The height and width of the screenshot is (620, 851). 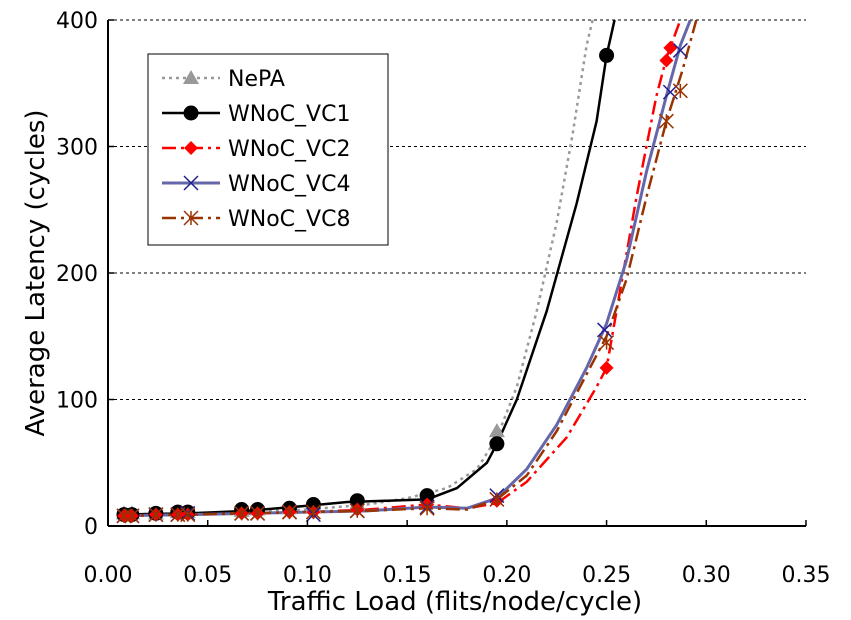 What do you see at coordinates (506, 575) in the screenshot?
I see `x-tick-label-4: 0.20` at bounding box center [506, 575].